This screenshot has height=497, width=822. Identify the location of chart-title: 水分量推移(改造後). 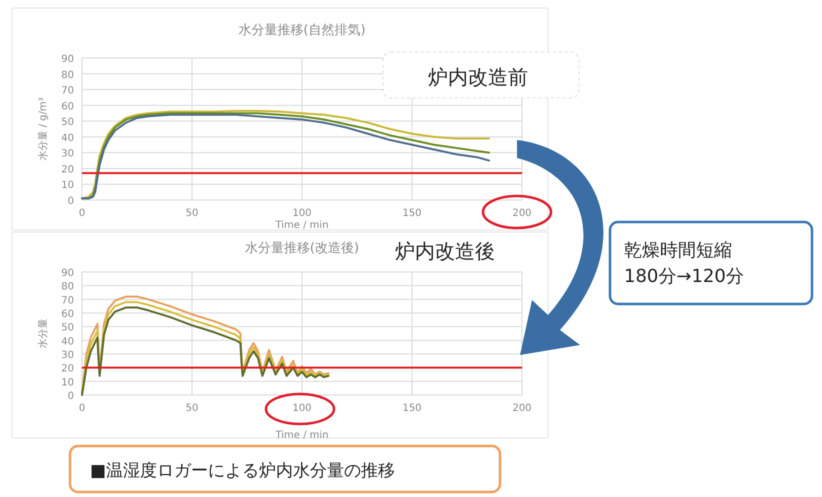
(302, 248).